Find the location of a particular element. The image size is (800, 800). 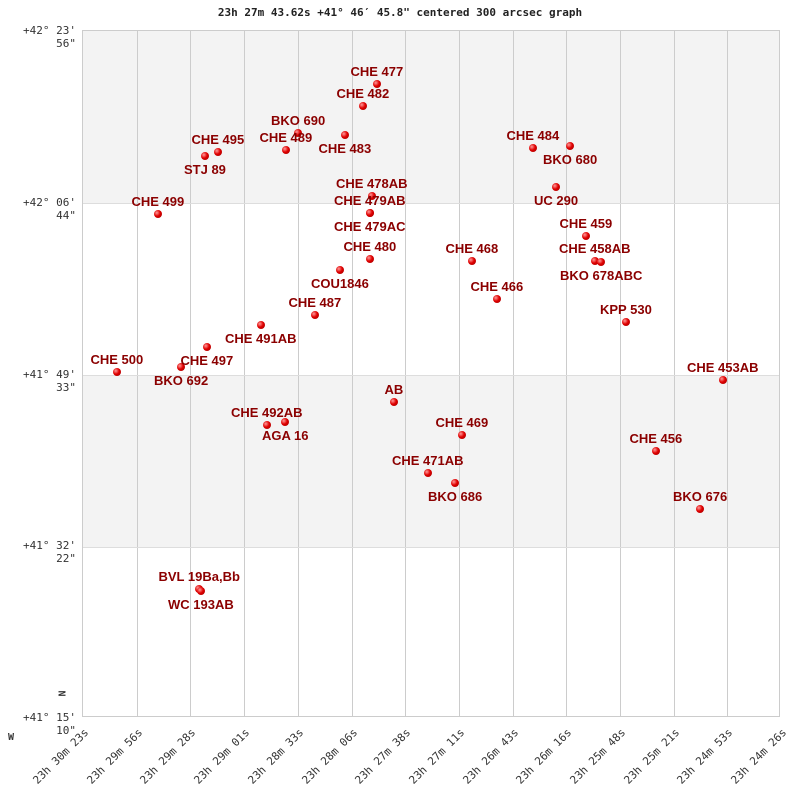

y-tick-label: +42° 06' 44" is located at coordinates (49, 208).